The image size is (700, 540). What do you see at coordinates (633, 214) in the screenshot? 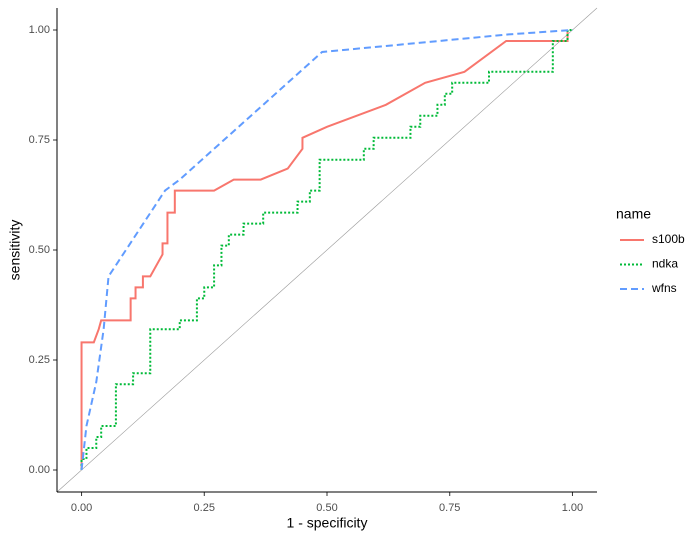
I see `legend-title: name` at bounding box center [633, 214].